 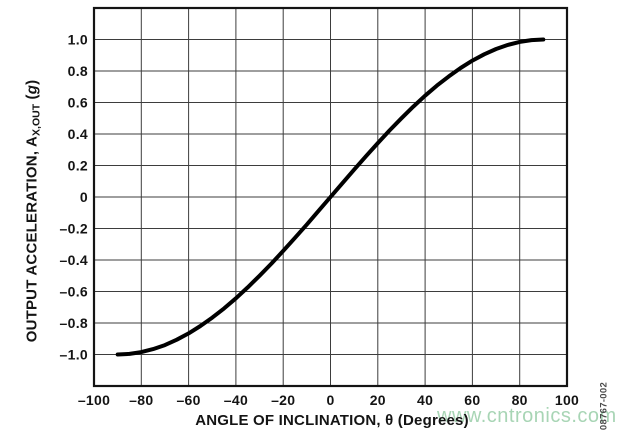 I want to click on x-tick-label: 20, so click(x=378, y=400).